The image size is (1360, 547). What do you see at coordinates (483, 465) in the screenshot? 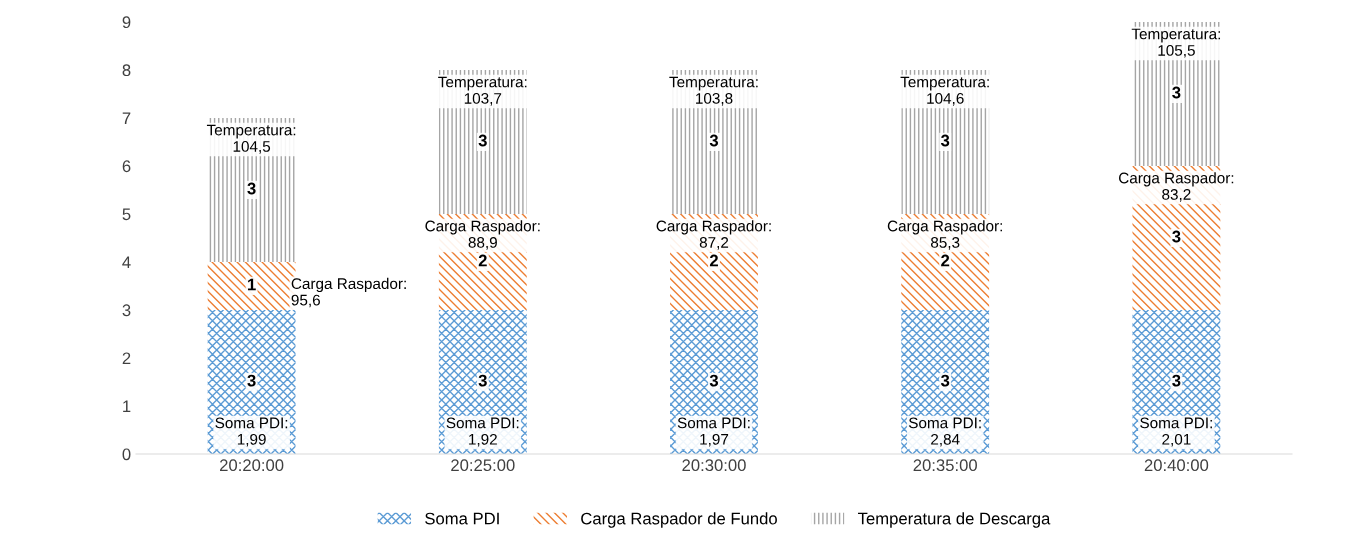
I see `x-tick-label: 20:25:00` at bounding box center [483, 465].